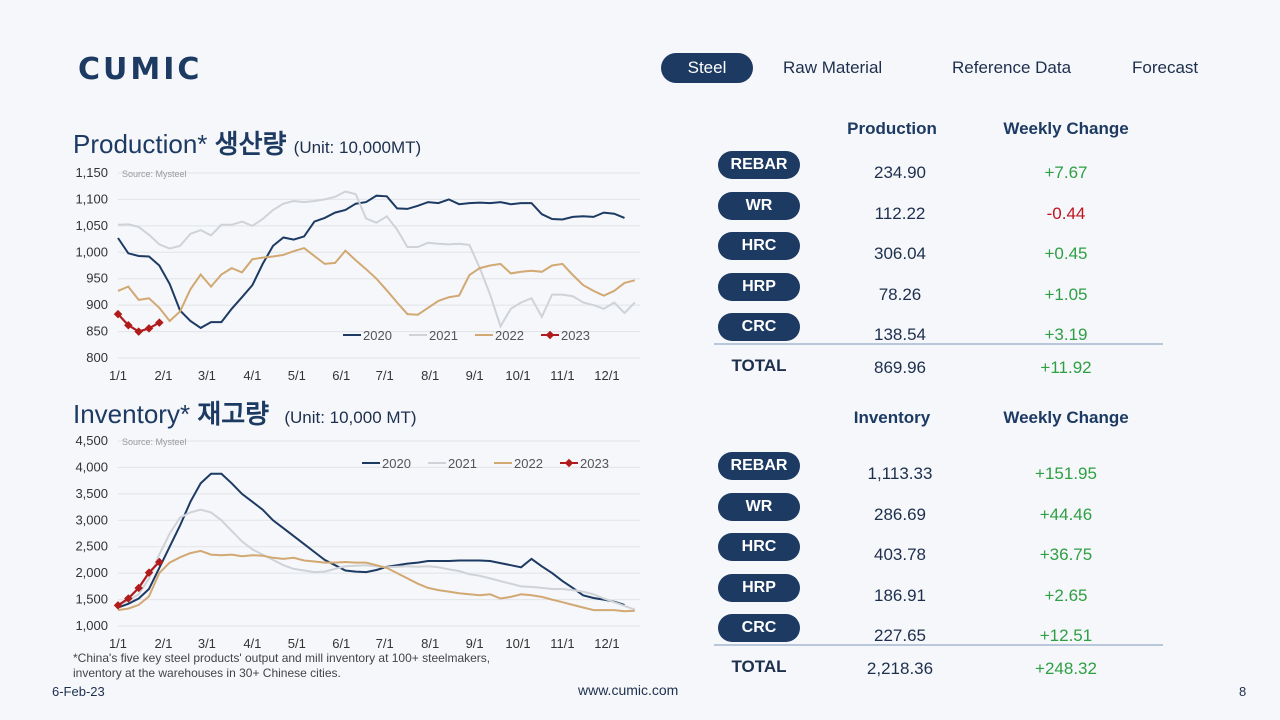 The width and height of the screenshot is (1280, 720). Describe the element at coordinates (97, 331) in the screenshot. I see `y-tick-label: 850` at that location.